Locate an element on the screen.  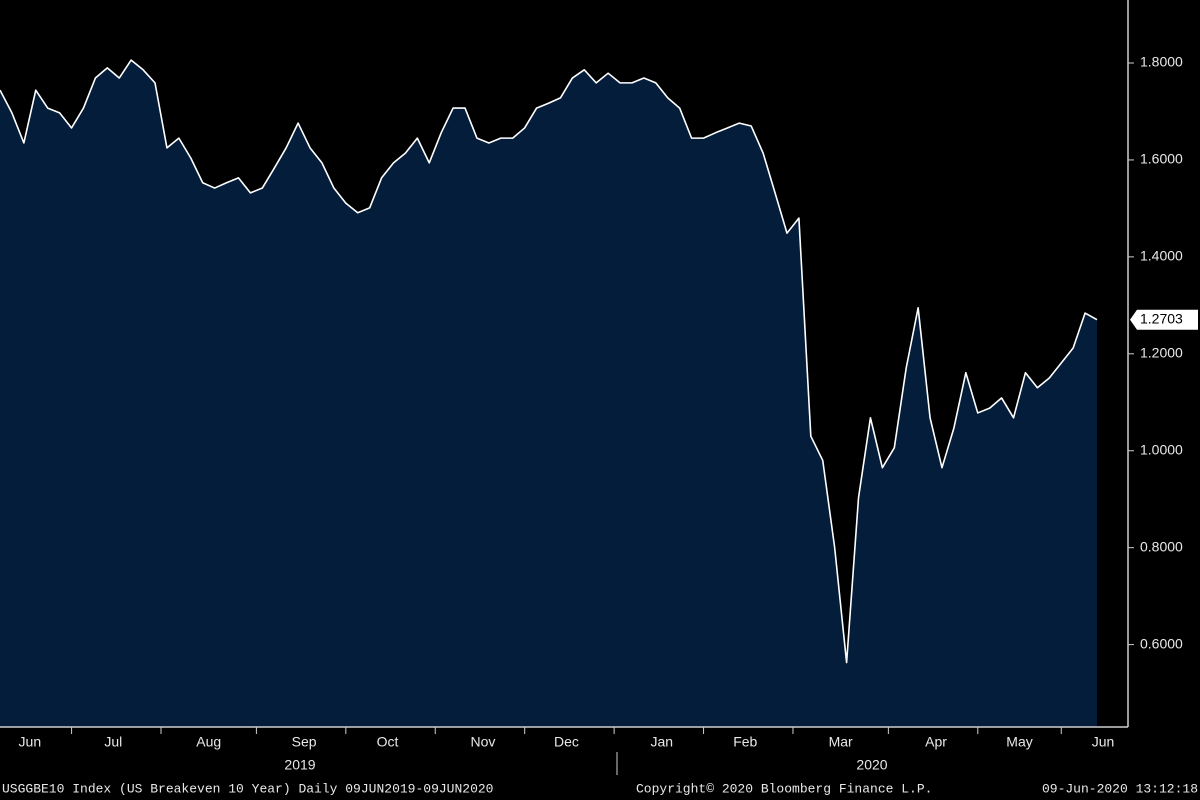
x-tick-label: Dec is located at coordinates (566, 742).